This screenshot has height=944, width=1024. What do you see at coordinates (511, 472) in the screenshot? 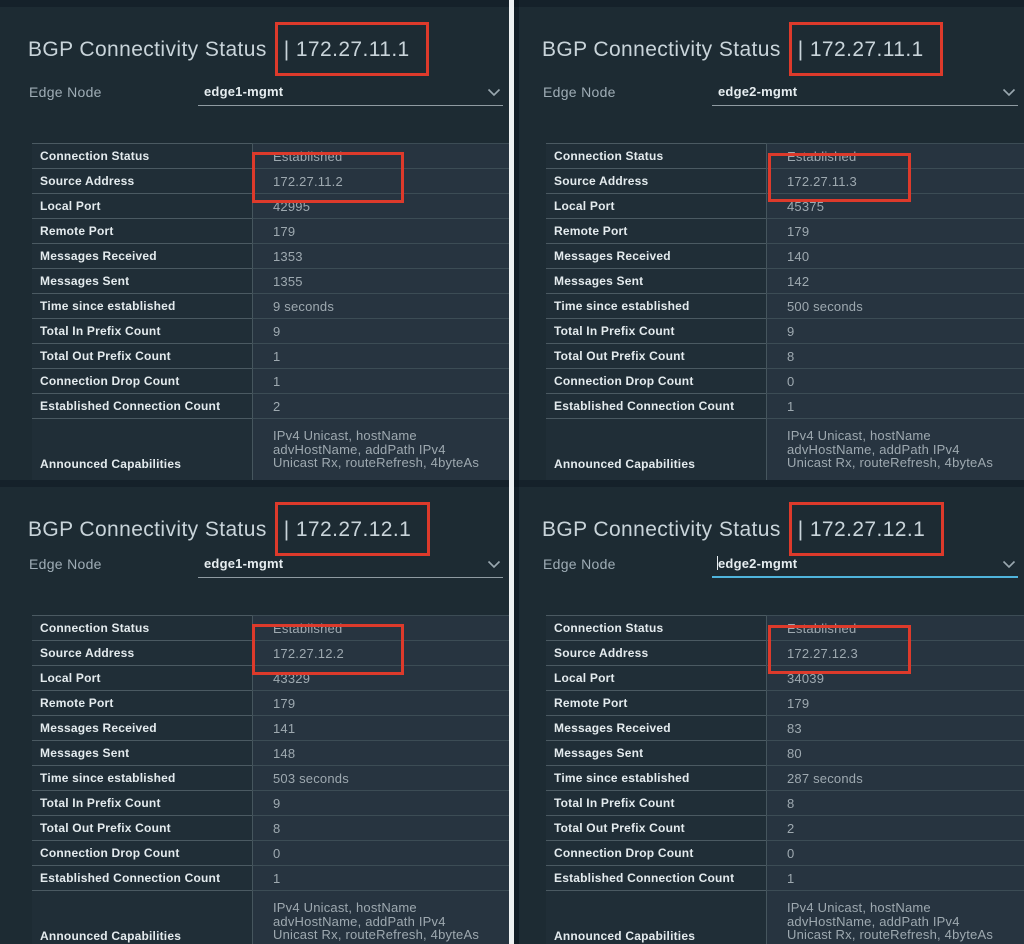
I see `screenshot-divider` at bounding box center [511, 472].